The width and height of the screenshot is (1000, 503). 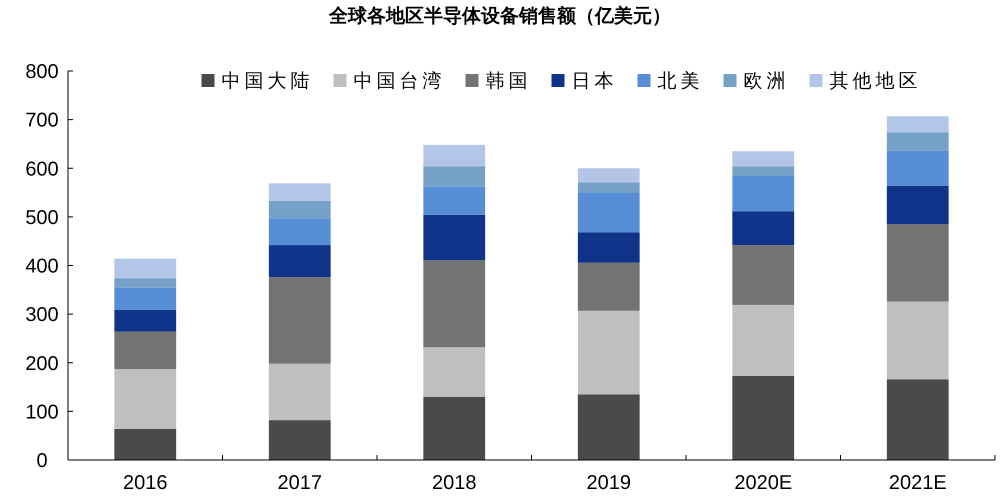 I want to click on x-tick-label: 2016, so click(x=145, y=483).